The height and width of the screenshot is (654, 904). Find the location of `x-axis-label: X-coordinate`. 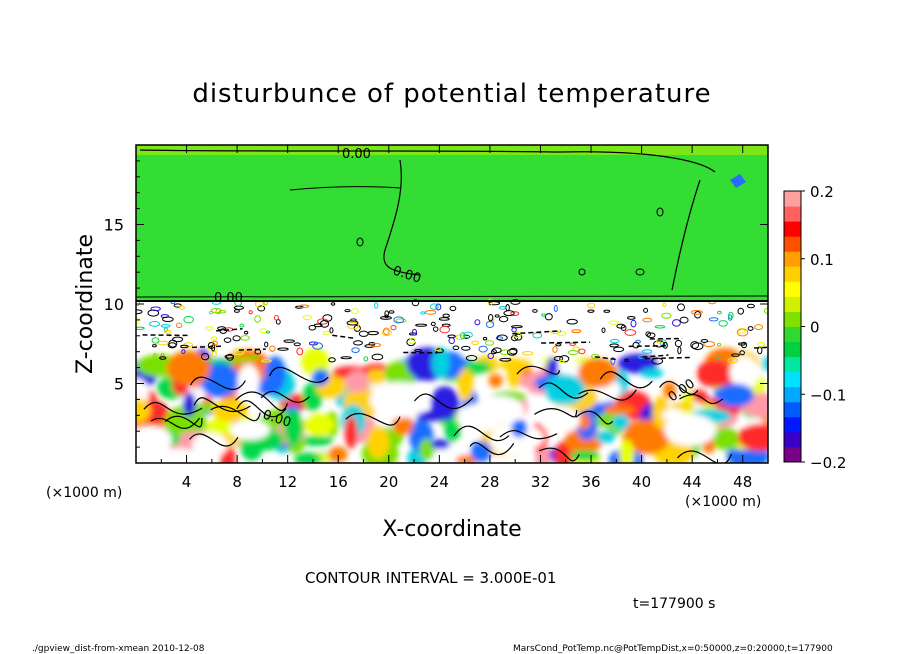

x-axis-label: X-coordinate is located at coordinates (451, 529).